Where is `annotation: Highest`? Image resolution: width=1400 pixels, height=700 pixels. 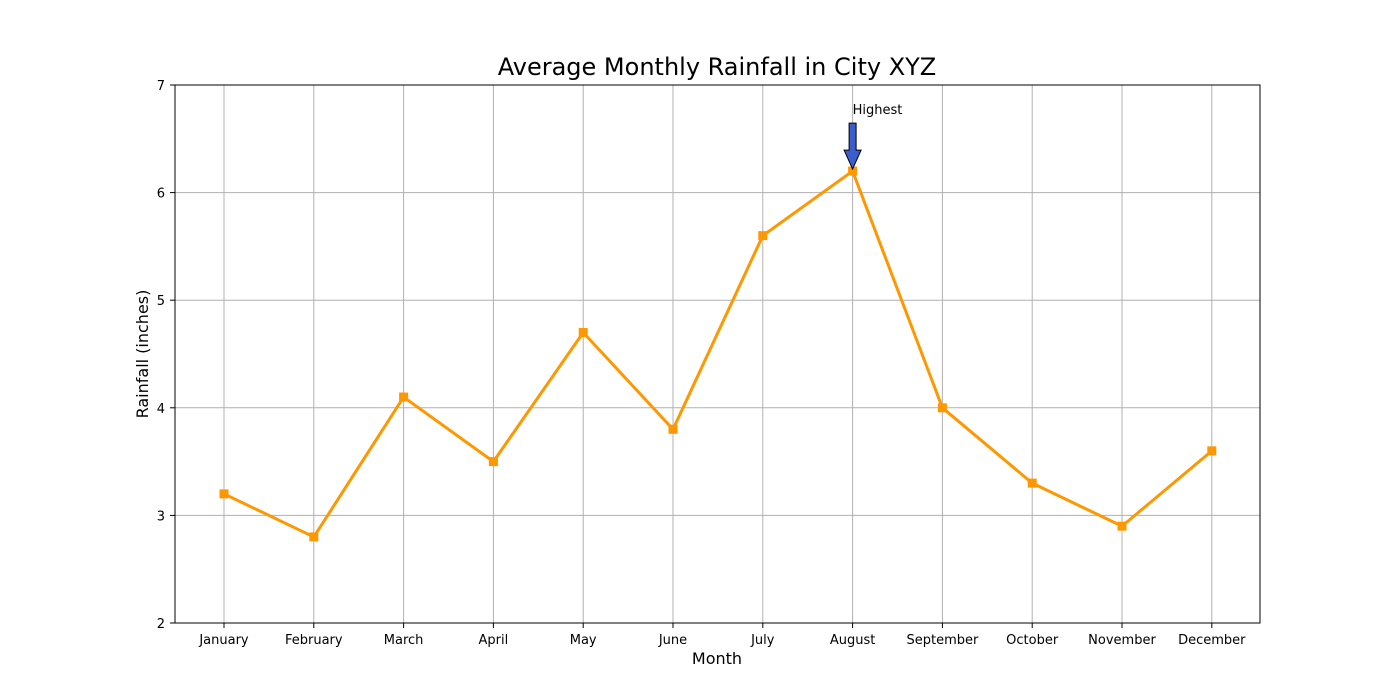
annotation: Highest is located at coordinates (873, 137).